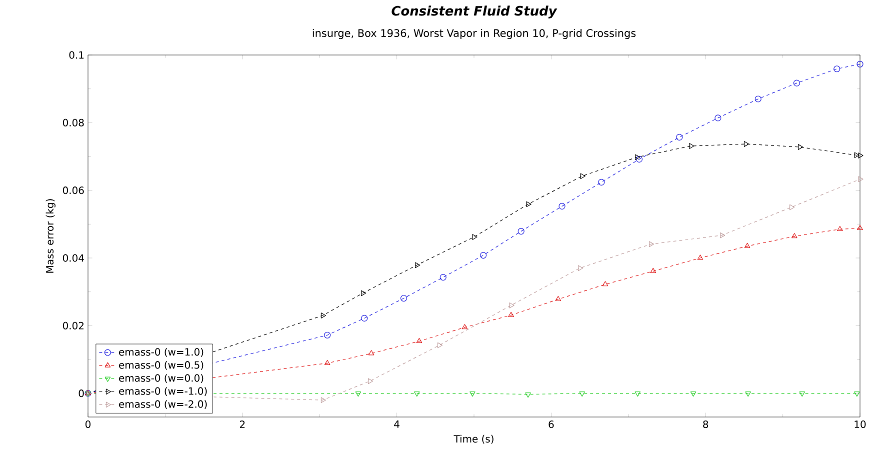 This screenshot has width=878, height=462. Describe the element at coordinates (73, 258) in the screenshot. I see `y-tick-label: 0.04` at that location.